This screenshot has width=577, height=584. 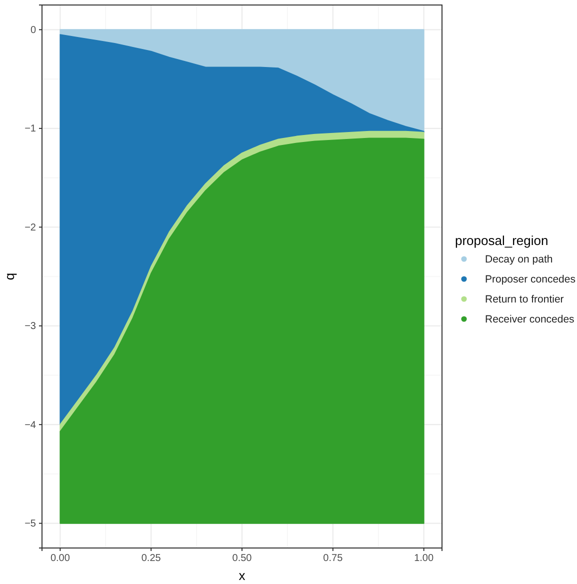 I want to click on y-tick-label: −5, so click(x=30, y=524).